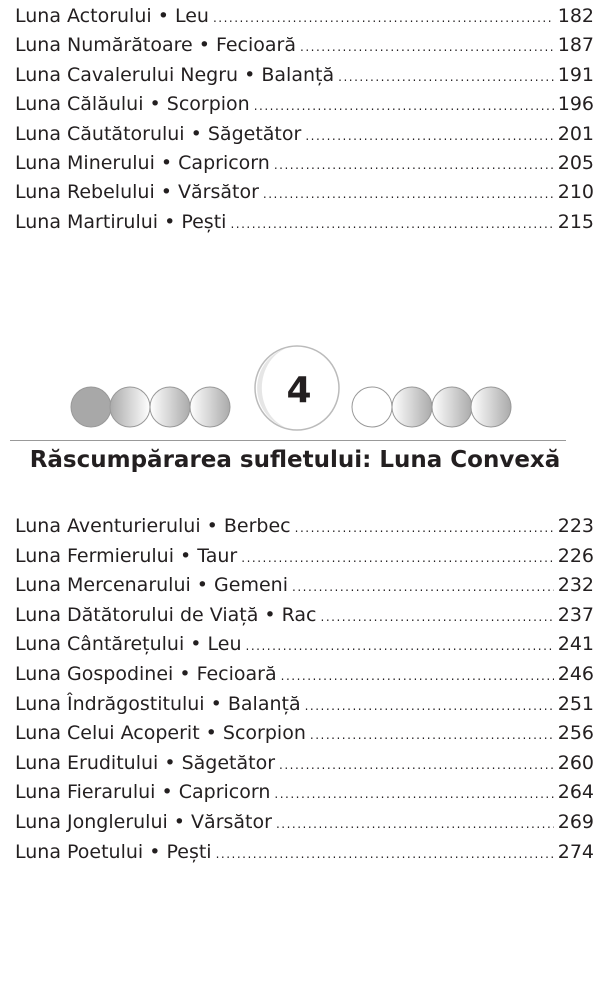 This screenshot has height=1000, width=608. I want to click on entry-title: Luna Numărătoare • Fecioară, so click(155, 45).